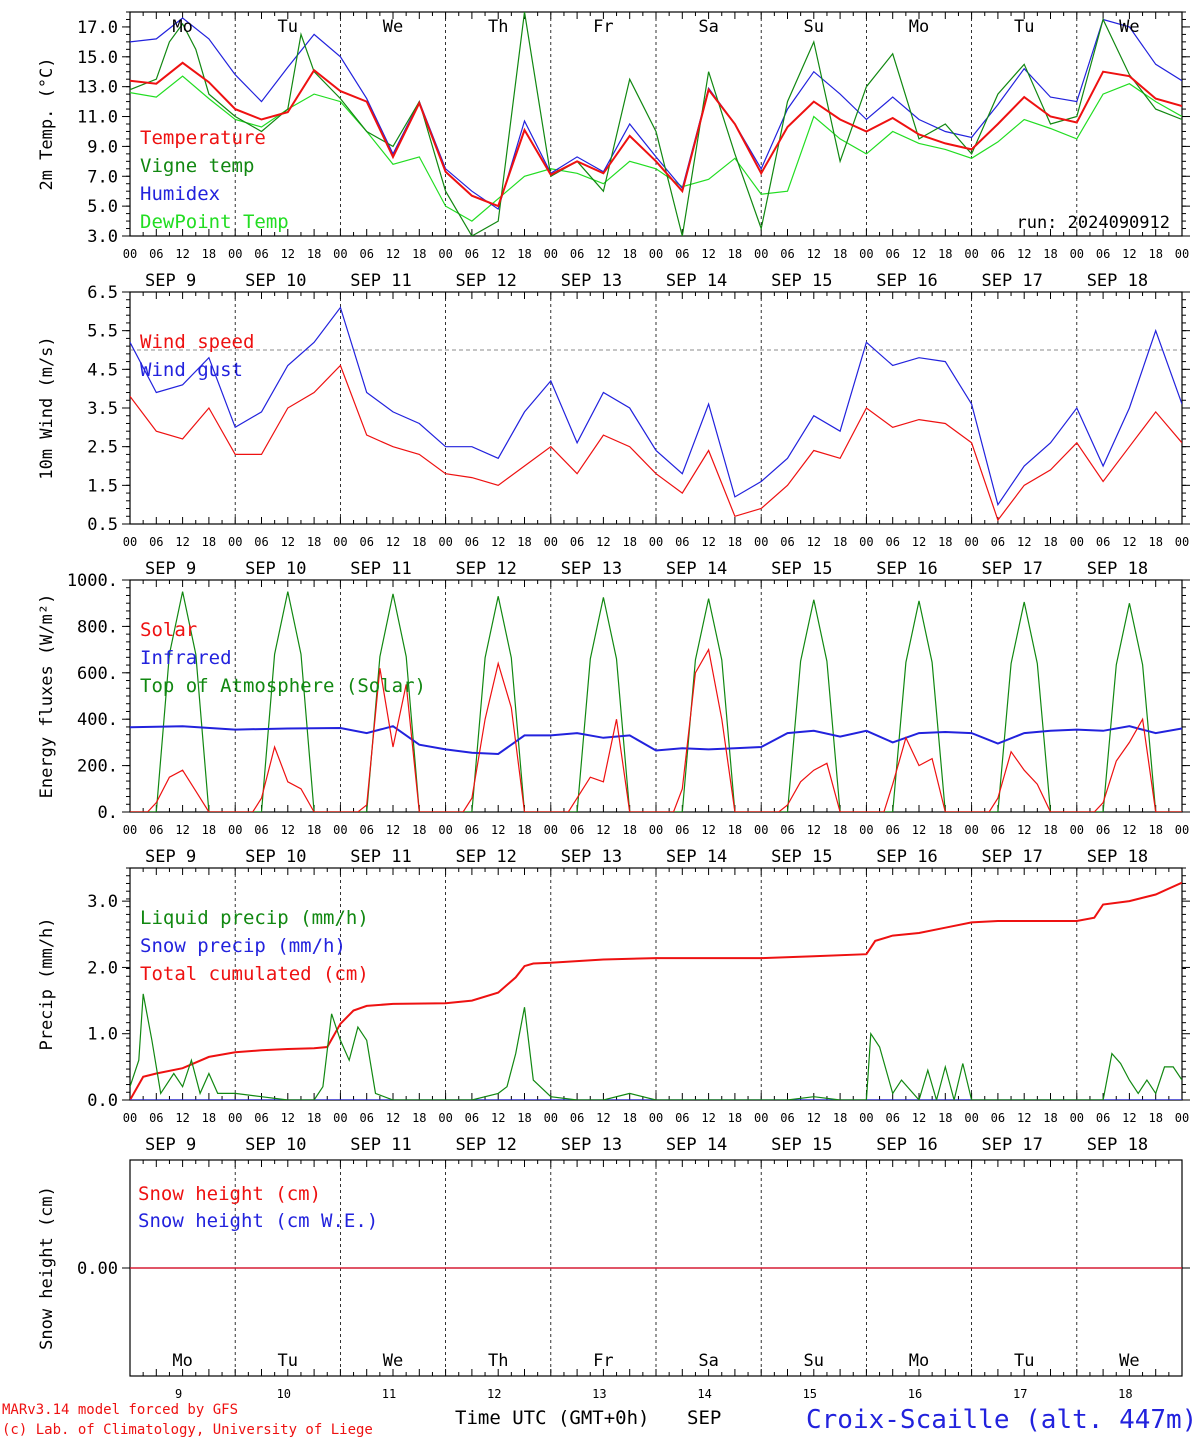  I want to click on day-name: Su, so click(814, 1361).